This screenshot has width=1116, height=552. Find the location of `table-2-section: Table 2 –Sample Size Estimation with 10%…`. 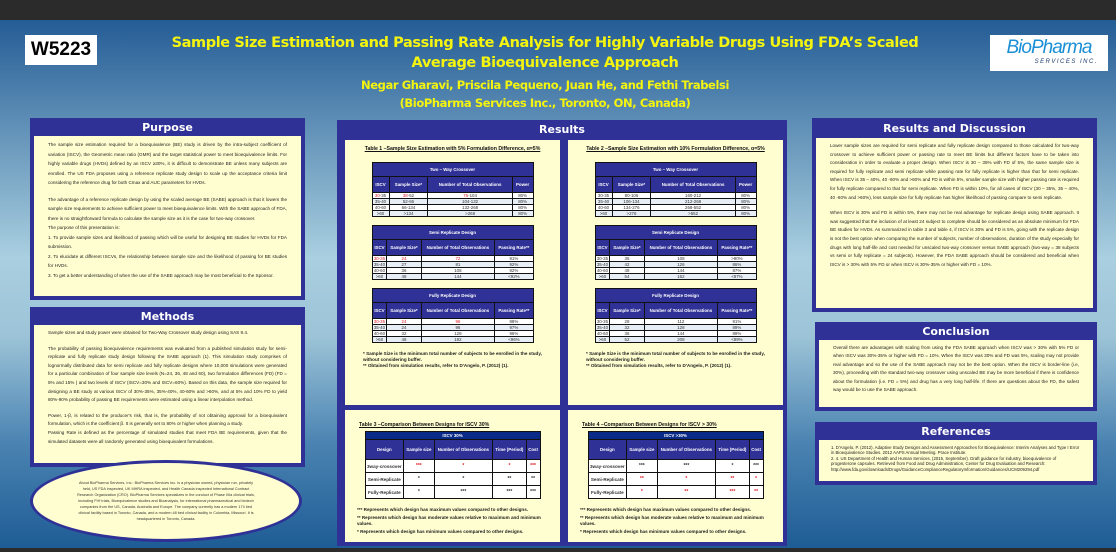

table-2-section: Table 2 –Sample Size Estimation with 10%… is located at coordinates (675, 272).